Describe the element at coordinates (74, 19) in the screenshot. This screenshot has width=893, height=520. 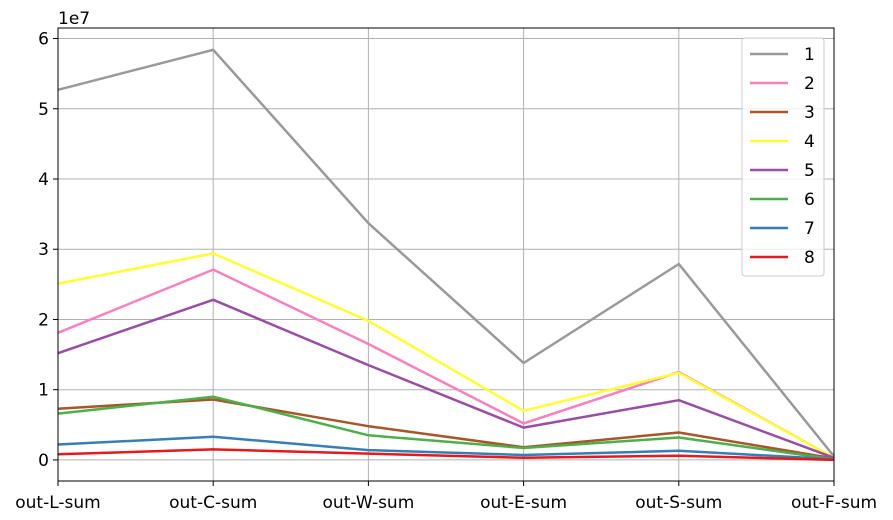
I see `y-axis-multiplier: 1e7` at that location.